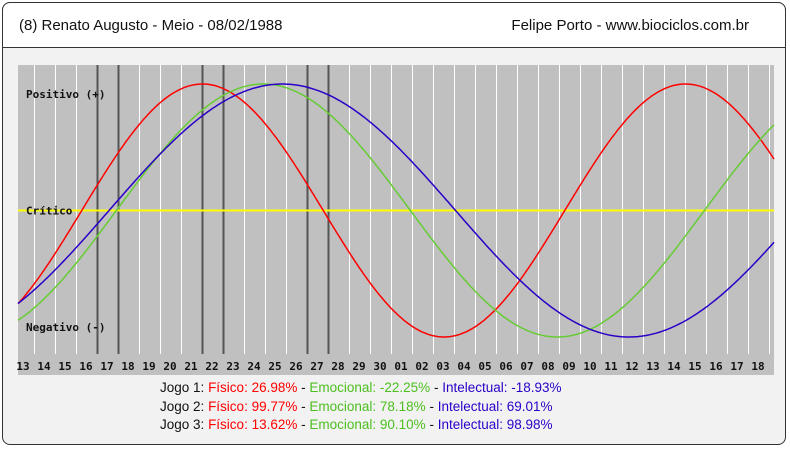 The width and height of the screenshot is (790, 449). Describe the element at coordinates (182, 406) in the screenshot. I see `jogo-label: Jogo 2:` at that location.